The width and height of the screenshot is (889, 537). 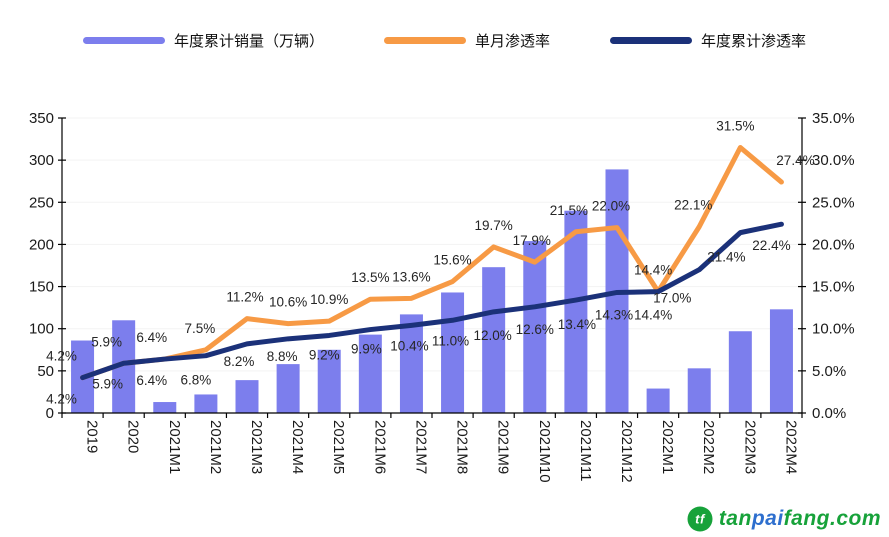 I want to click on watermark: tf tanpaifang.com, so click(x=784, y=519).